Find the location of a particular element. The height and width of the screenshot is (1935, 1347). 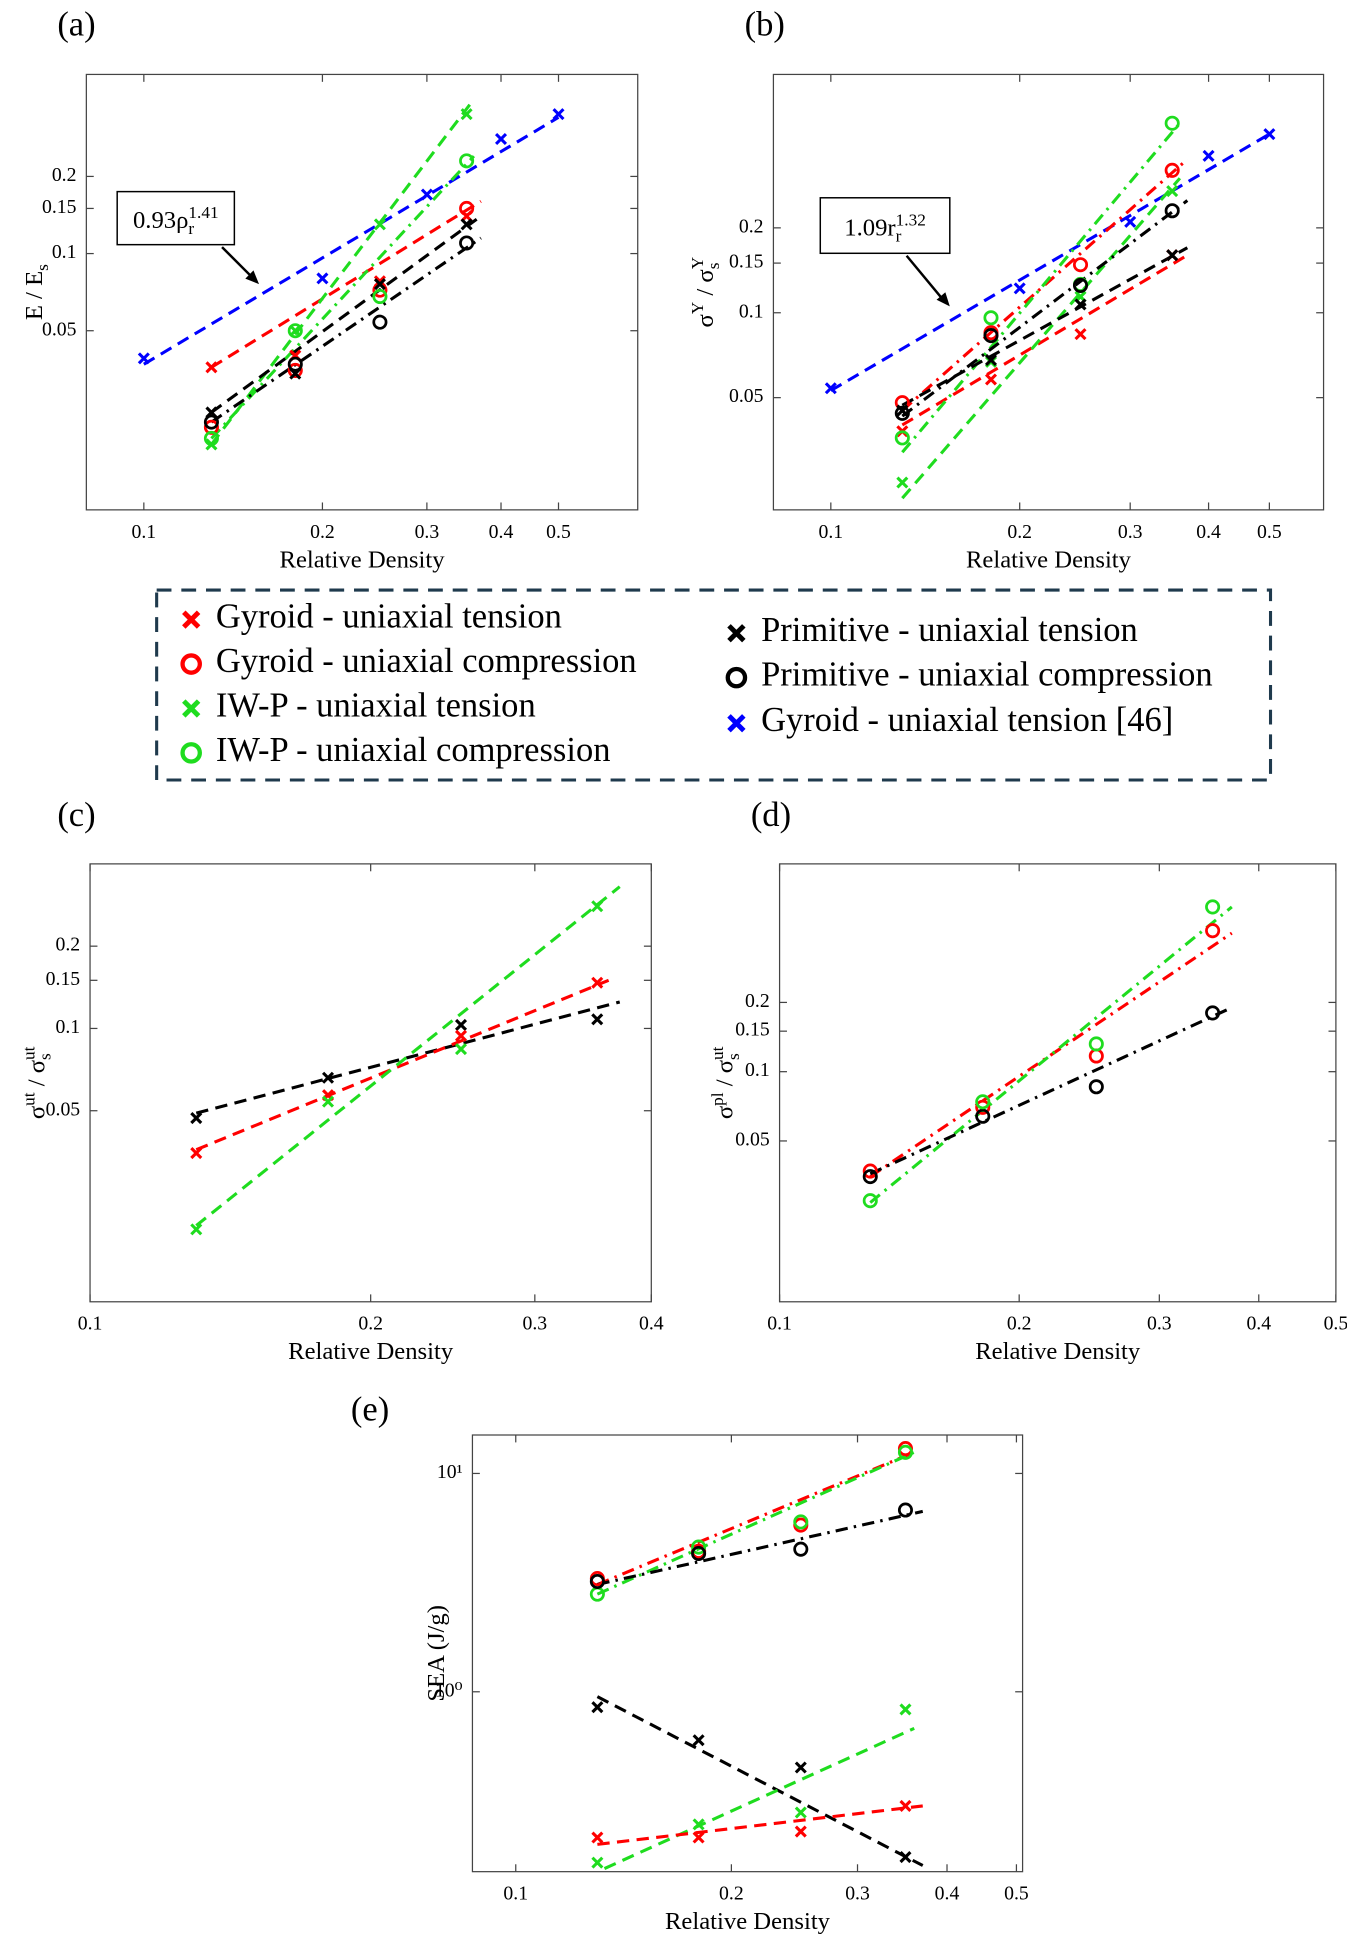

x-tick-label: 0.4 is located at coordinates (501, 532).